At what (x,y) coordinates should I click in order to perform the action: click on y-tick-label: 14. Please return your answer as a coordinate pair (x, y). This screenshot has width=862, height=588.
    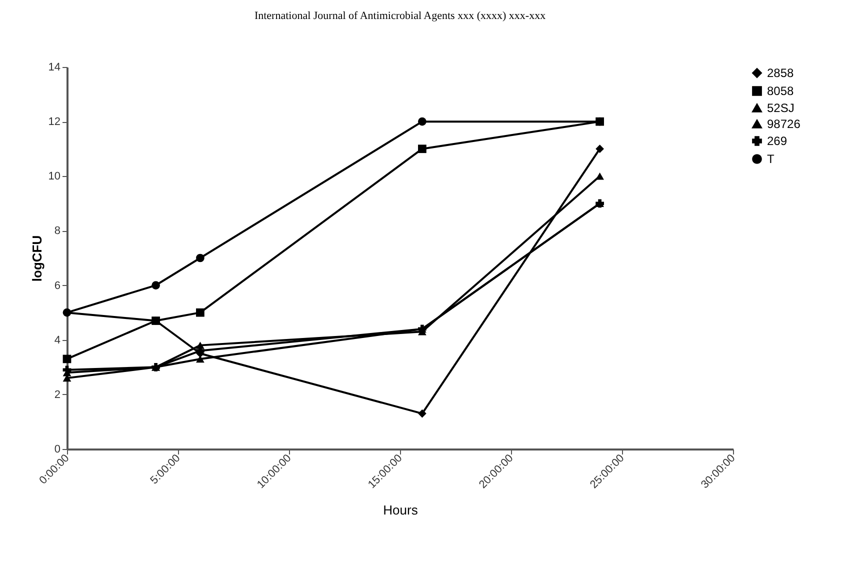
    Looking at the image, I should click on (54, 68).